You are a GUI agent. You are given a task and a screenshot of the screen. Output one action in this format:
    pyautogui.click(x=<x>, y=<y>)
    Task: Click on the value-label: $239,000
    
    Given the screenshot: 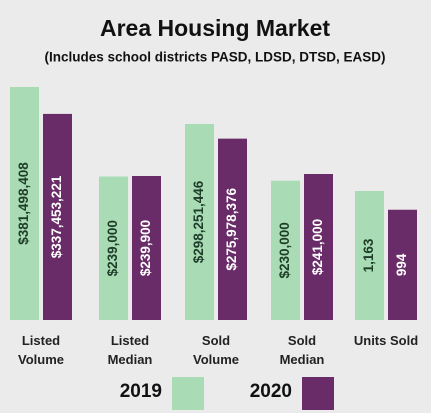 What is the action you would take?
    pyautogui.click(x=112, y=248)
    